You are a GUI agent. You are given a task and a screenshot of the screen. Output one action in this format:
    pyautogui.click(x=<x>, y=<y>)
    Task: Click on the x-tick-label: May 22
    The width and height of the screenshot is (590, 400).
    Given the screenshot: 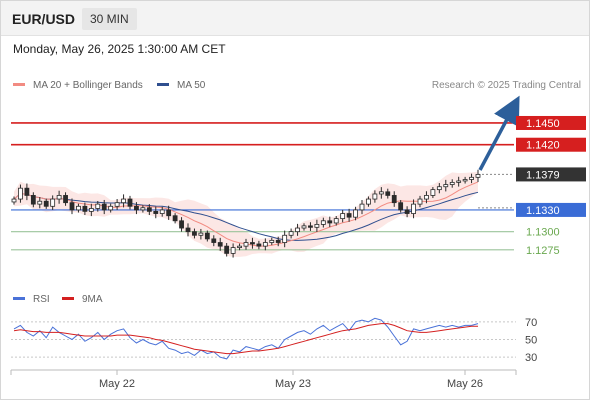 What is the action you would take?
    pyautogui.click(x=117, y=384)
    